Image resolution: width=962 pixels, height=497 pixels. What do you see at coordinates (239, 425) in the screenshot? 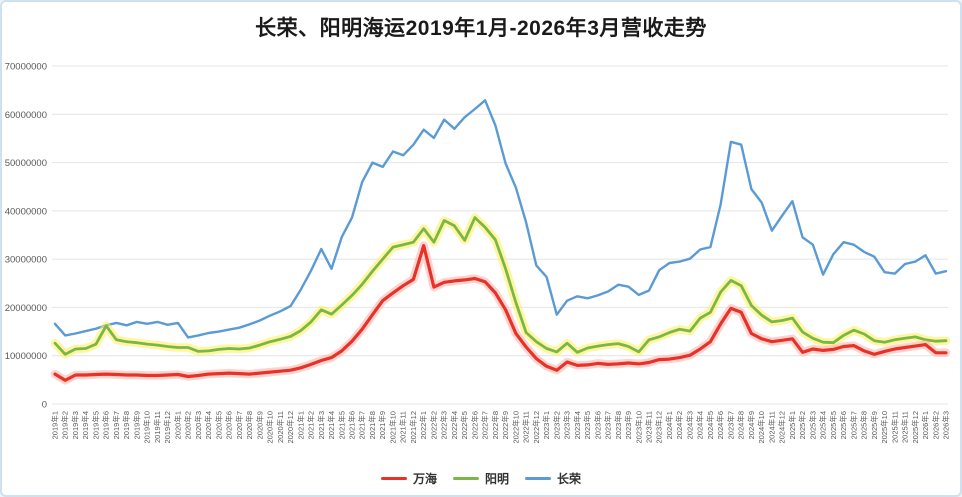
I see `x-axis-tick-label: 2020年7` at bounding box center [239, 425].